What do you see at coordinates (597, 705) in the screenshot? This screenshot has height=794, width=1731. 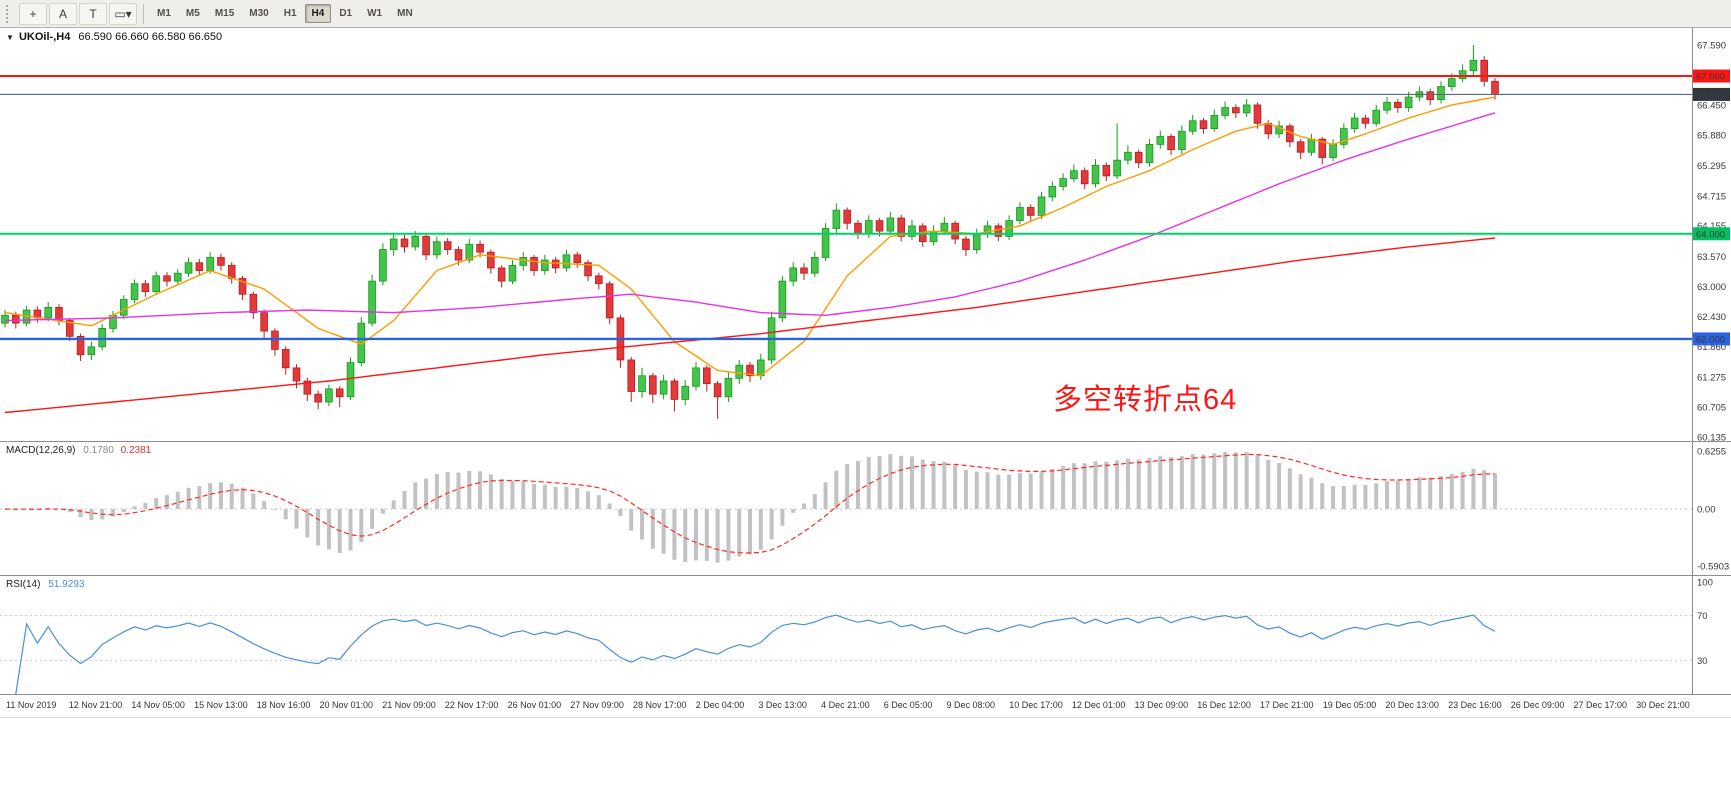 I see `time-axis-label: 27 Nov 09:00` at bounding box center [597, 705].